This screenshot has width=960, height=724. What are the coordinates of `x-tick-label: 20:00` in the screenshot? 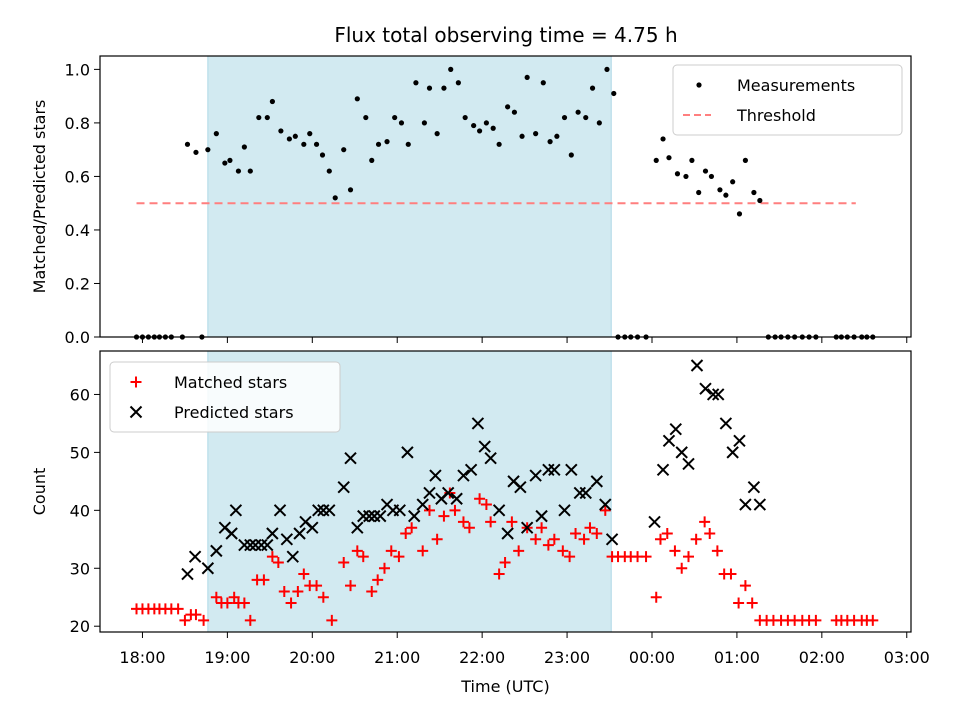 It's located at (312, 657).